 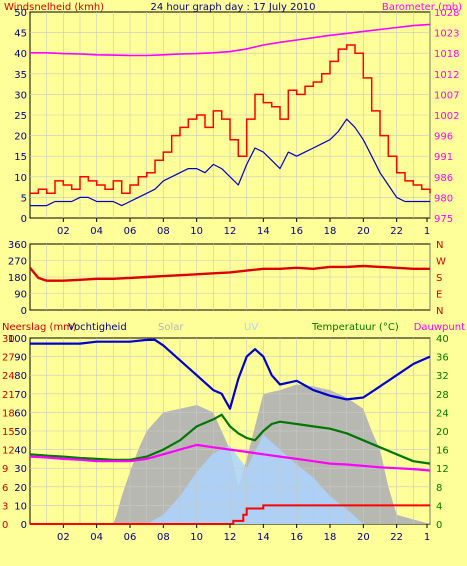 What do you see at coordinates (63, 537) in the screenshot?
I see `climate-panel-x-tick-label: 02` at bounding box center [63, 537].